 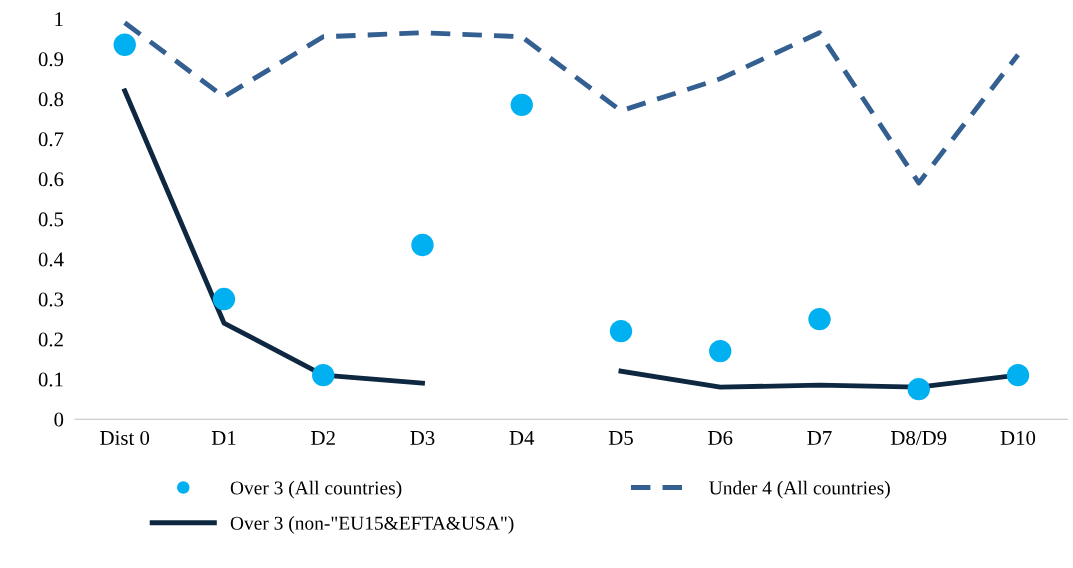 What do you see at coordinates (51, 139) in the screenshot?
I see `y-tick-label: 0.7` at bounding box center [51, 139].